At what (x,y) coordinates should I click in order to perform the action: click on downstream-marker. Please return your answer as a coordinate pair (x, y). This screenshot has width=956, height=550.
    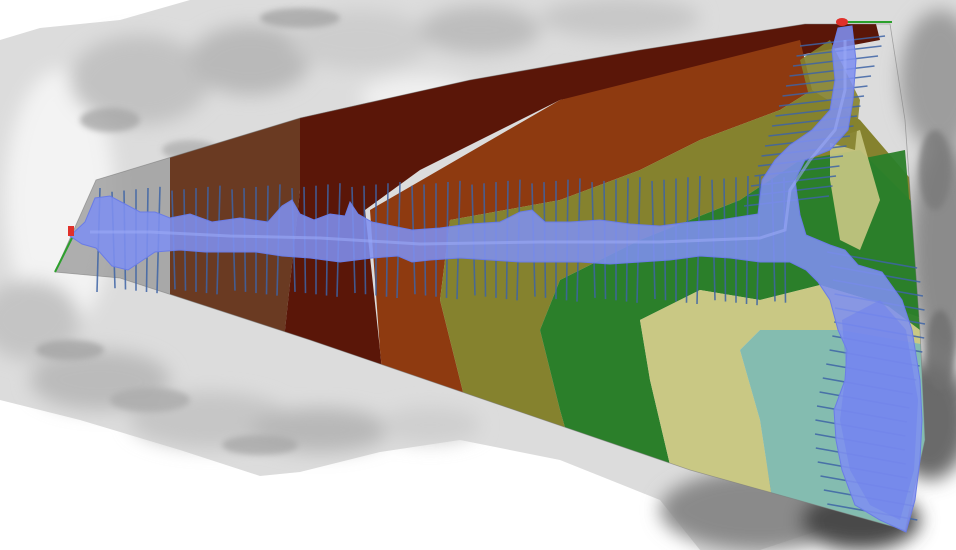
    Looking at the image, I should click on (64, 249).